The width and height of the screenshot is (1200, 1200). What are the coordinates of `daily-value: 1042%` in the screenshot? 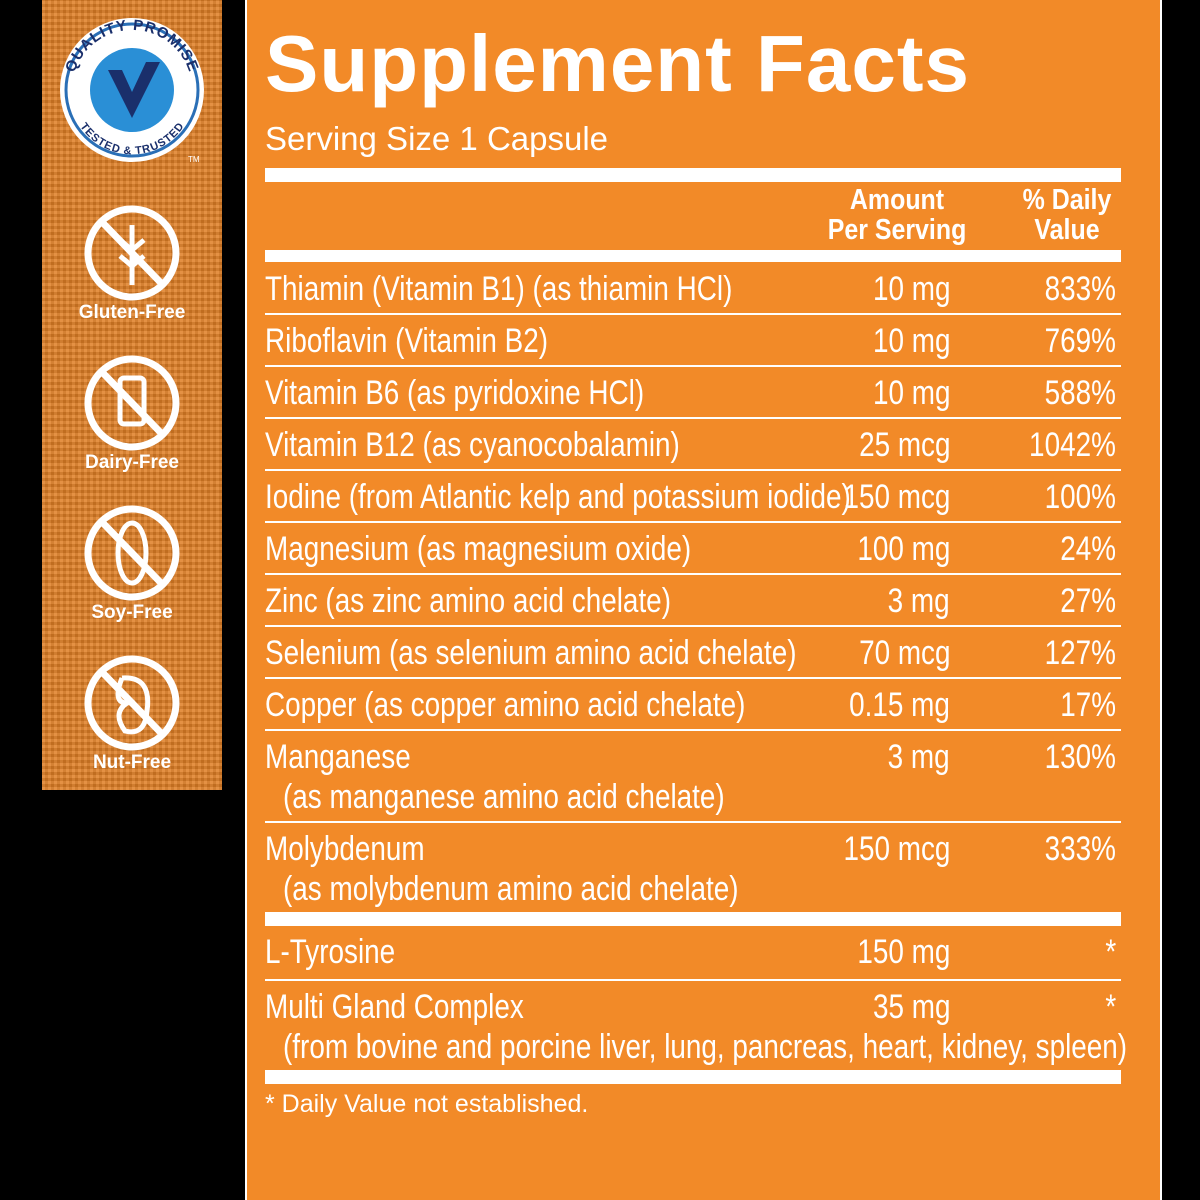 It's located at (1072, 445).